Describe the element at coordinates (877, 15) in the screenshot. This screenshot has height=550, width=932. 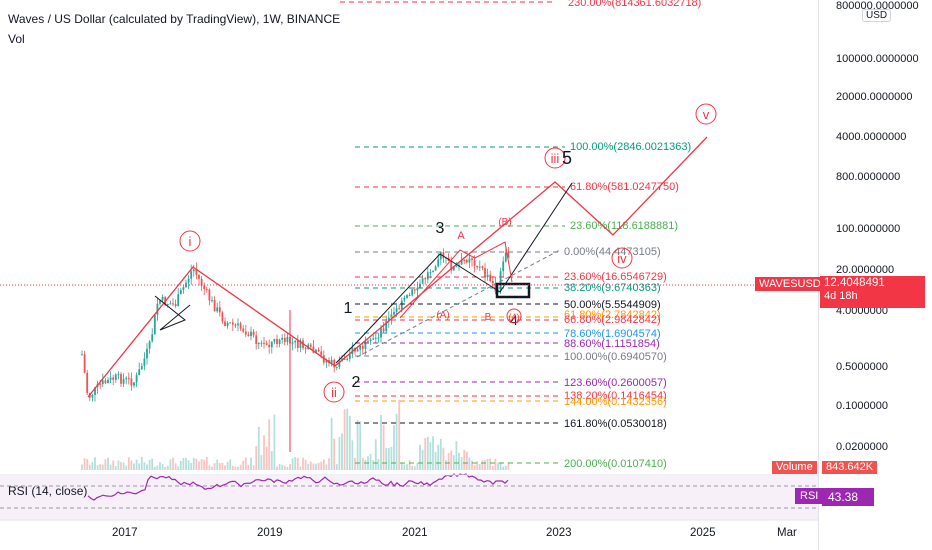
I see `currency-button: USD` at that location.